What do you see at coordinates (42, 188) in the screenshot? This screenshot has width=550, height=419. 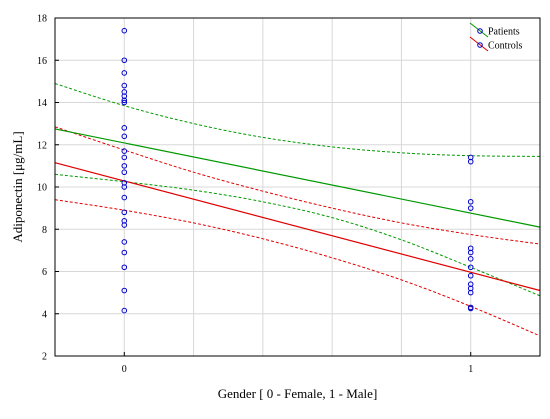 I see `y-tick-label: 10` at bounding box center [42, 188].